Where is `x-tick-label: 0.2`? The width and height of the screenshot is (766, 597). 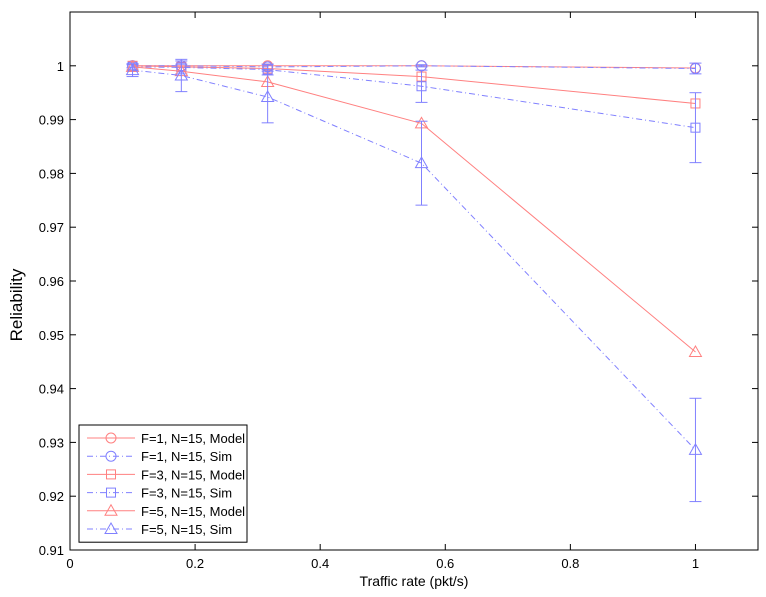
x-tick-label: 0.2 is located at coordinates (195, 563).